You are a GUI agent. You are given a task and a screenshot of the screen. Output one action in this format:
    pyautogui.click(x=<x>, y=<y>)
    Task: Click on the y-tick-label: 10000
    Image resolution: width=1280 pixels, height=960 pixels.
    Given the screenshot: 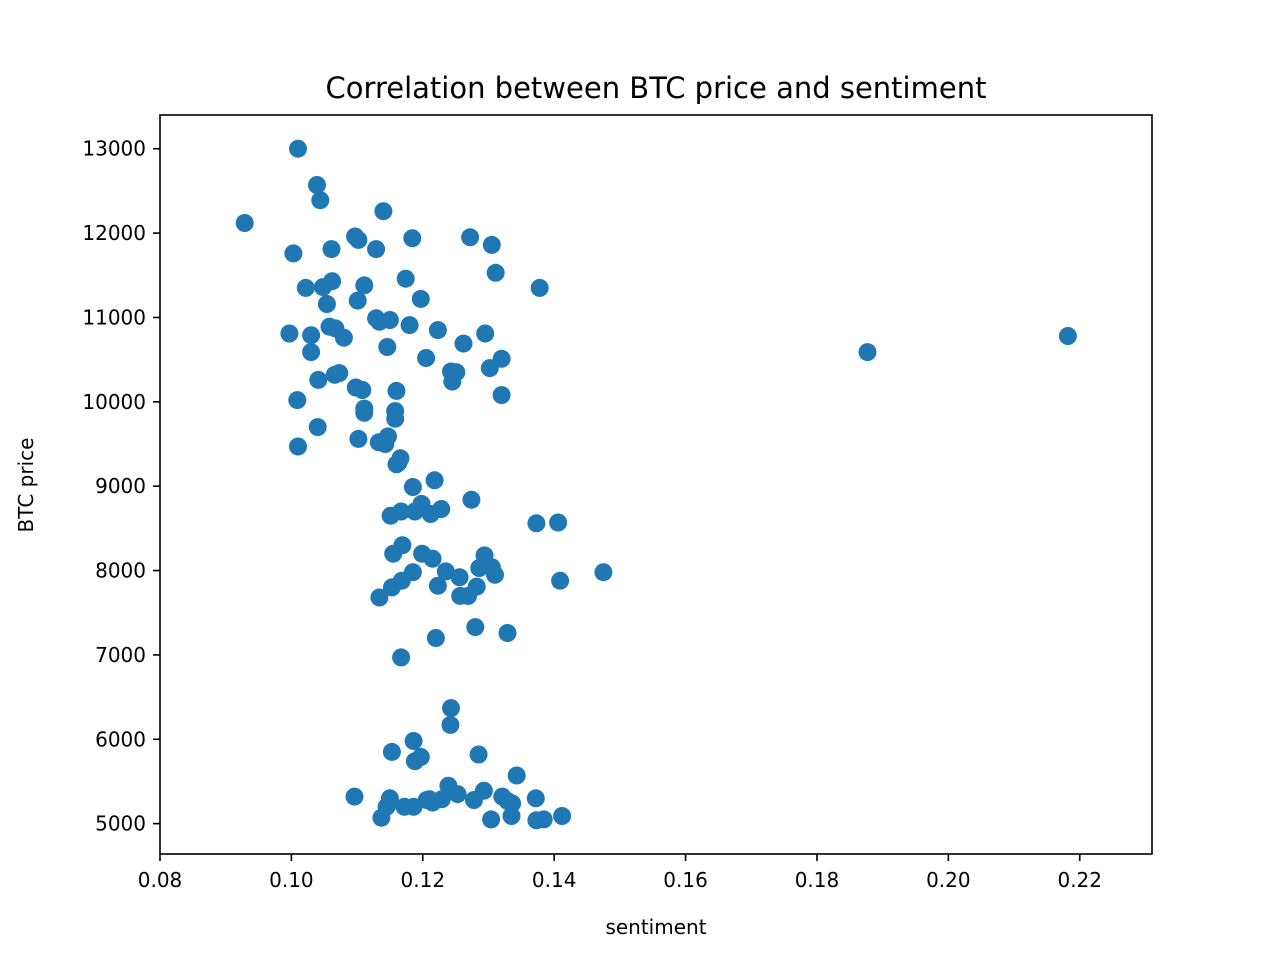 What is the action you would take?
    pyautogui.click(x=114, y=402)
    